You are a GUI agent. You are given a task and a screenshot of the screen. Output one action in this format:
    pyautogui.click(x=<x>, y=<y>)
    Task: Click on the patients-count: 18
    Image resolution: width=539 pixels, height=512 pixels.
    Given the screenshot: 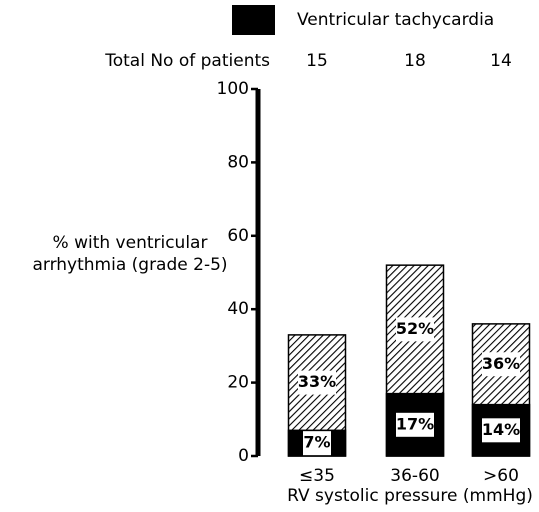 What is the action you would take?
    pyautogui.click(x=415, y=61)
    